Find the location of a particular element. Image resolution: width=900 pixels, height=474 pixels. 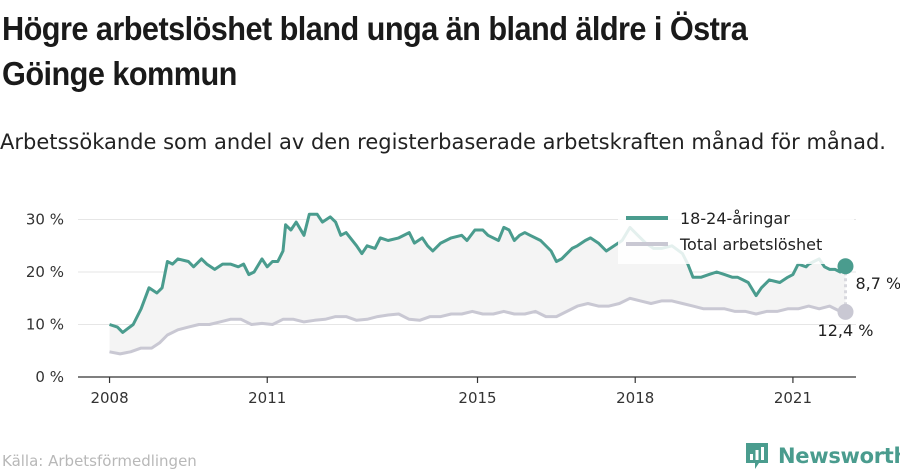

y-tick-label: 10 % is located at coordinates (45, 325).